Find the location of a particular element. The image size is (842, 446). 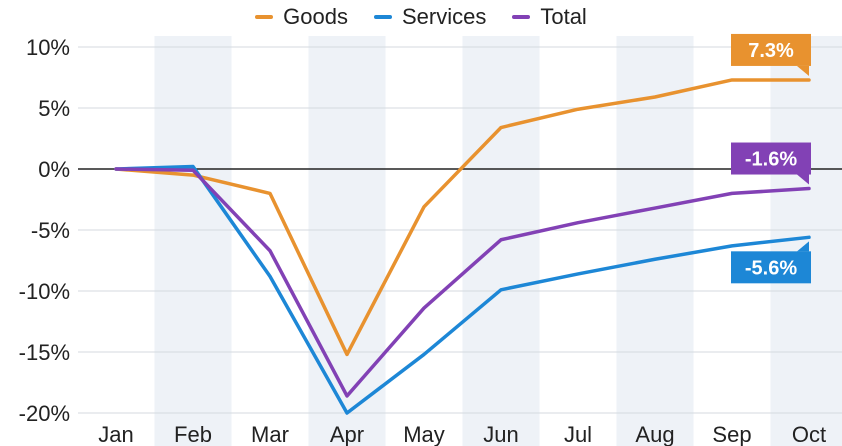

band-apr is located at coordinates (347, 241).